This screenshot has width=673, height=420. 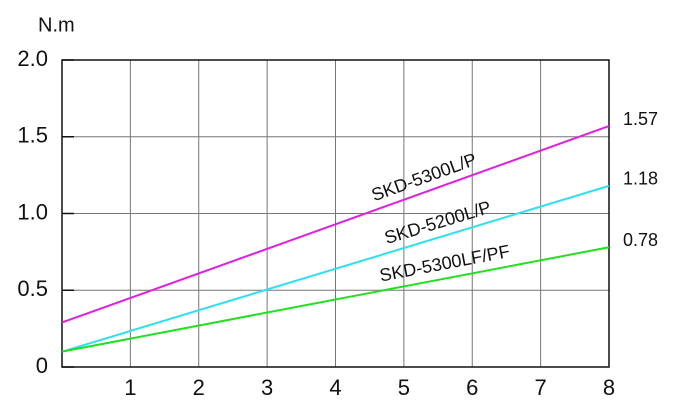 What do you see at coordinates (32, 135) in the screenshot?
I see `y-tick-label: 1.5` at bounding box center [32, 135].